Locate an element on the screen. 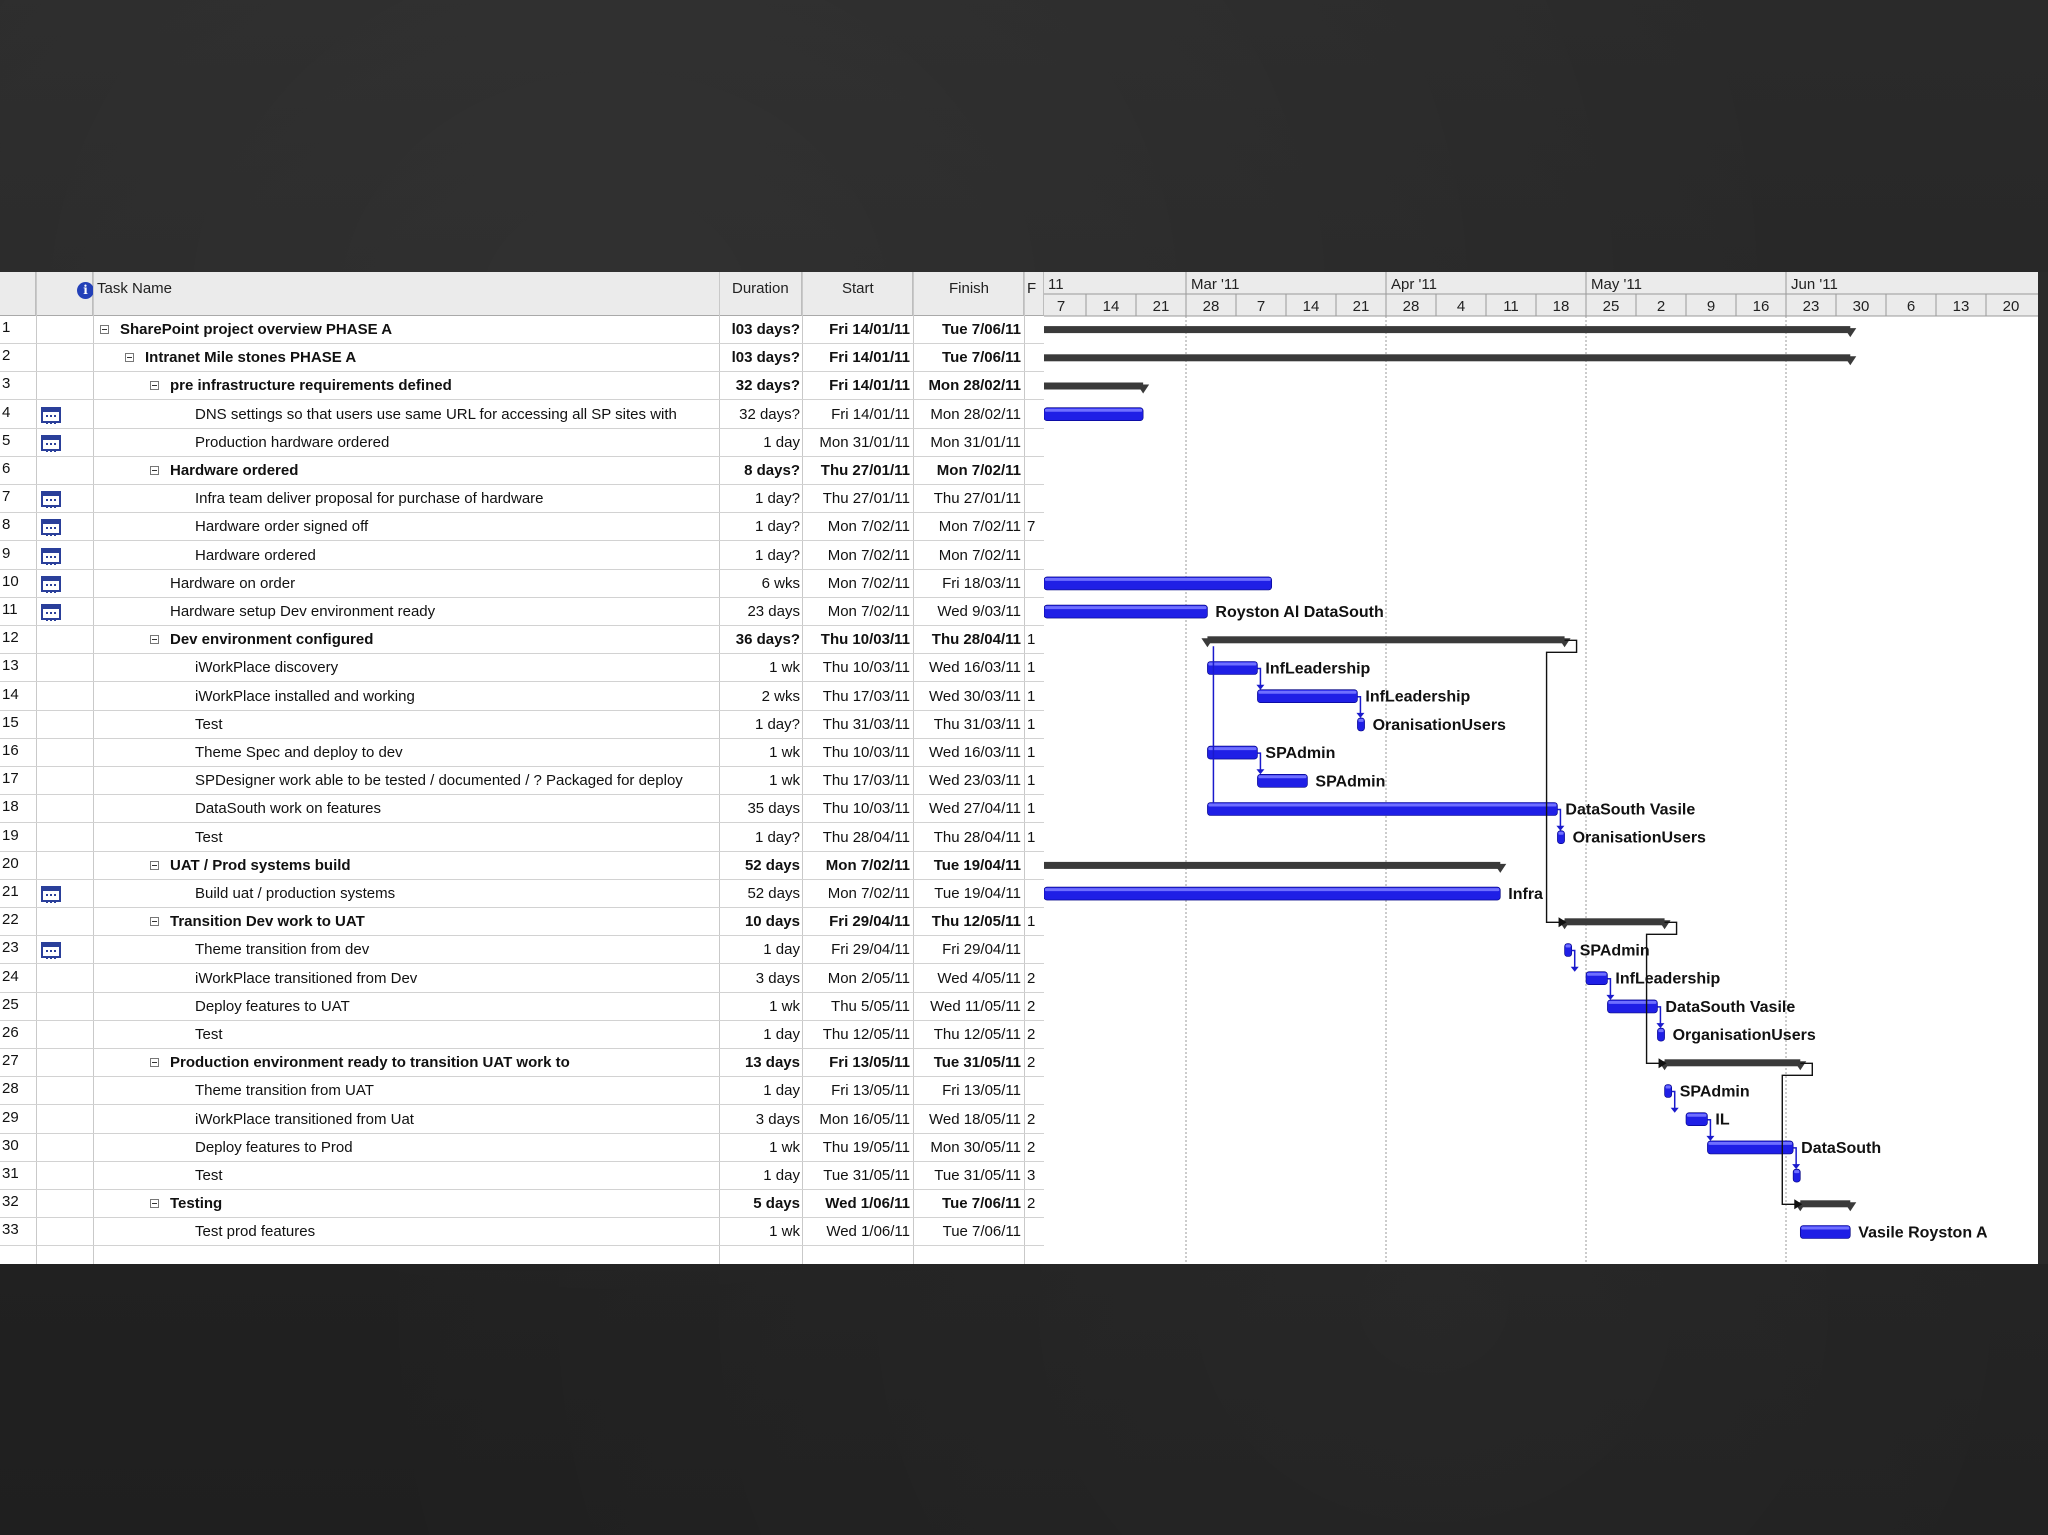 The height and width of the screenshot is (1535, 2048). row-number: 20 is located at coordinates (10, 863).